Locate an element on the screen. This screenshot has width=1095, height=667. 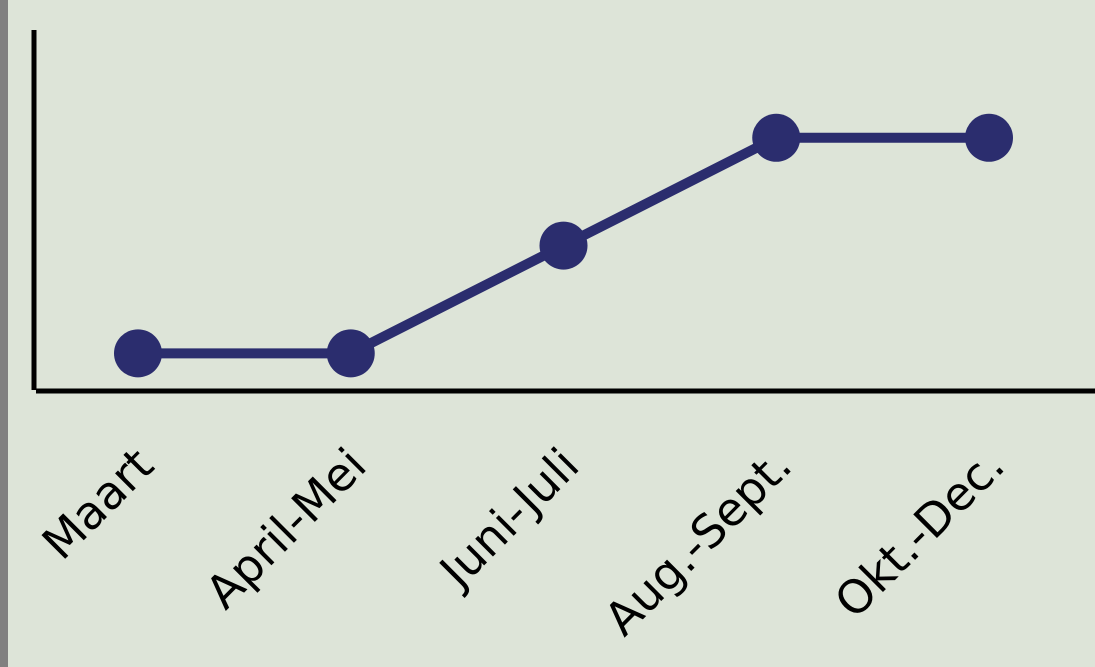
x-tick-label: Juni-Juli is located at coordinates (508, 519).